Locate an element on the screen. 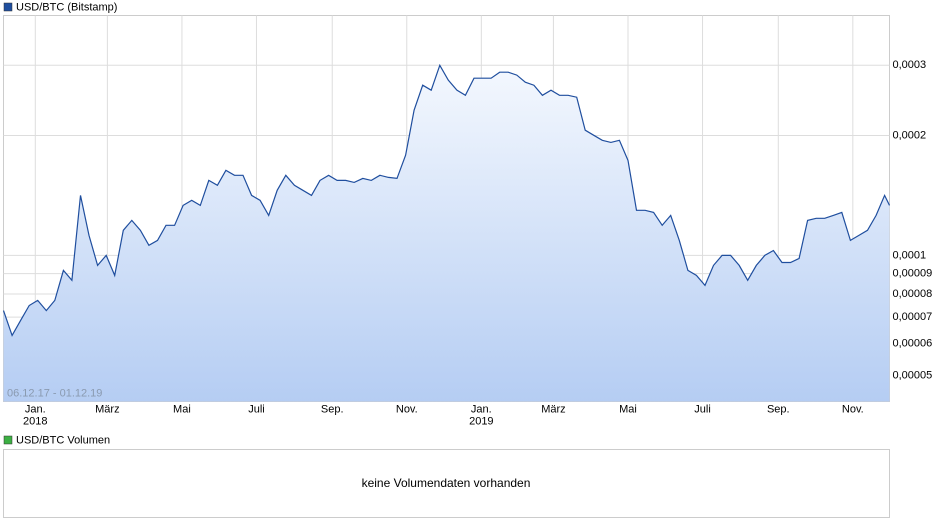  y-tick-label: 0,0003 is located at coordinates (910, 65).